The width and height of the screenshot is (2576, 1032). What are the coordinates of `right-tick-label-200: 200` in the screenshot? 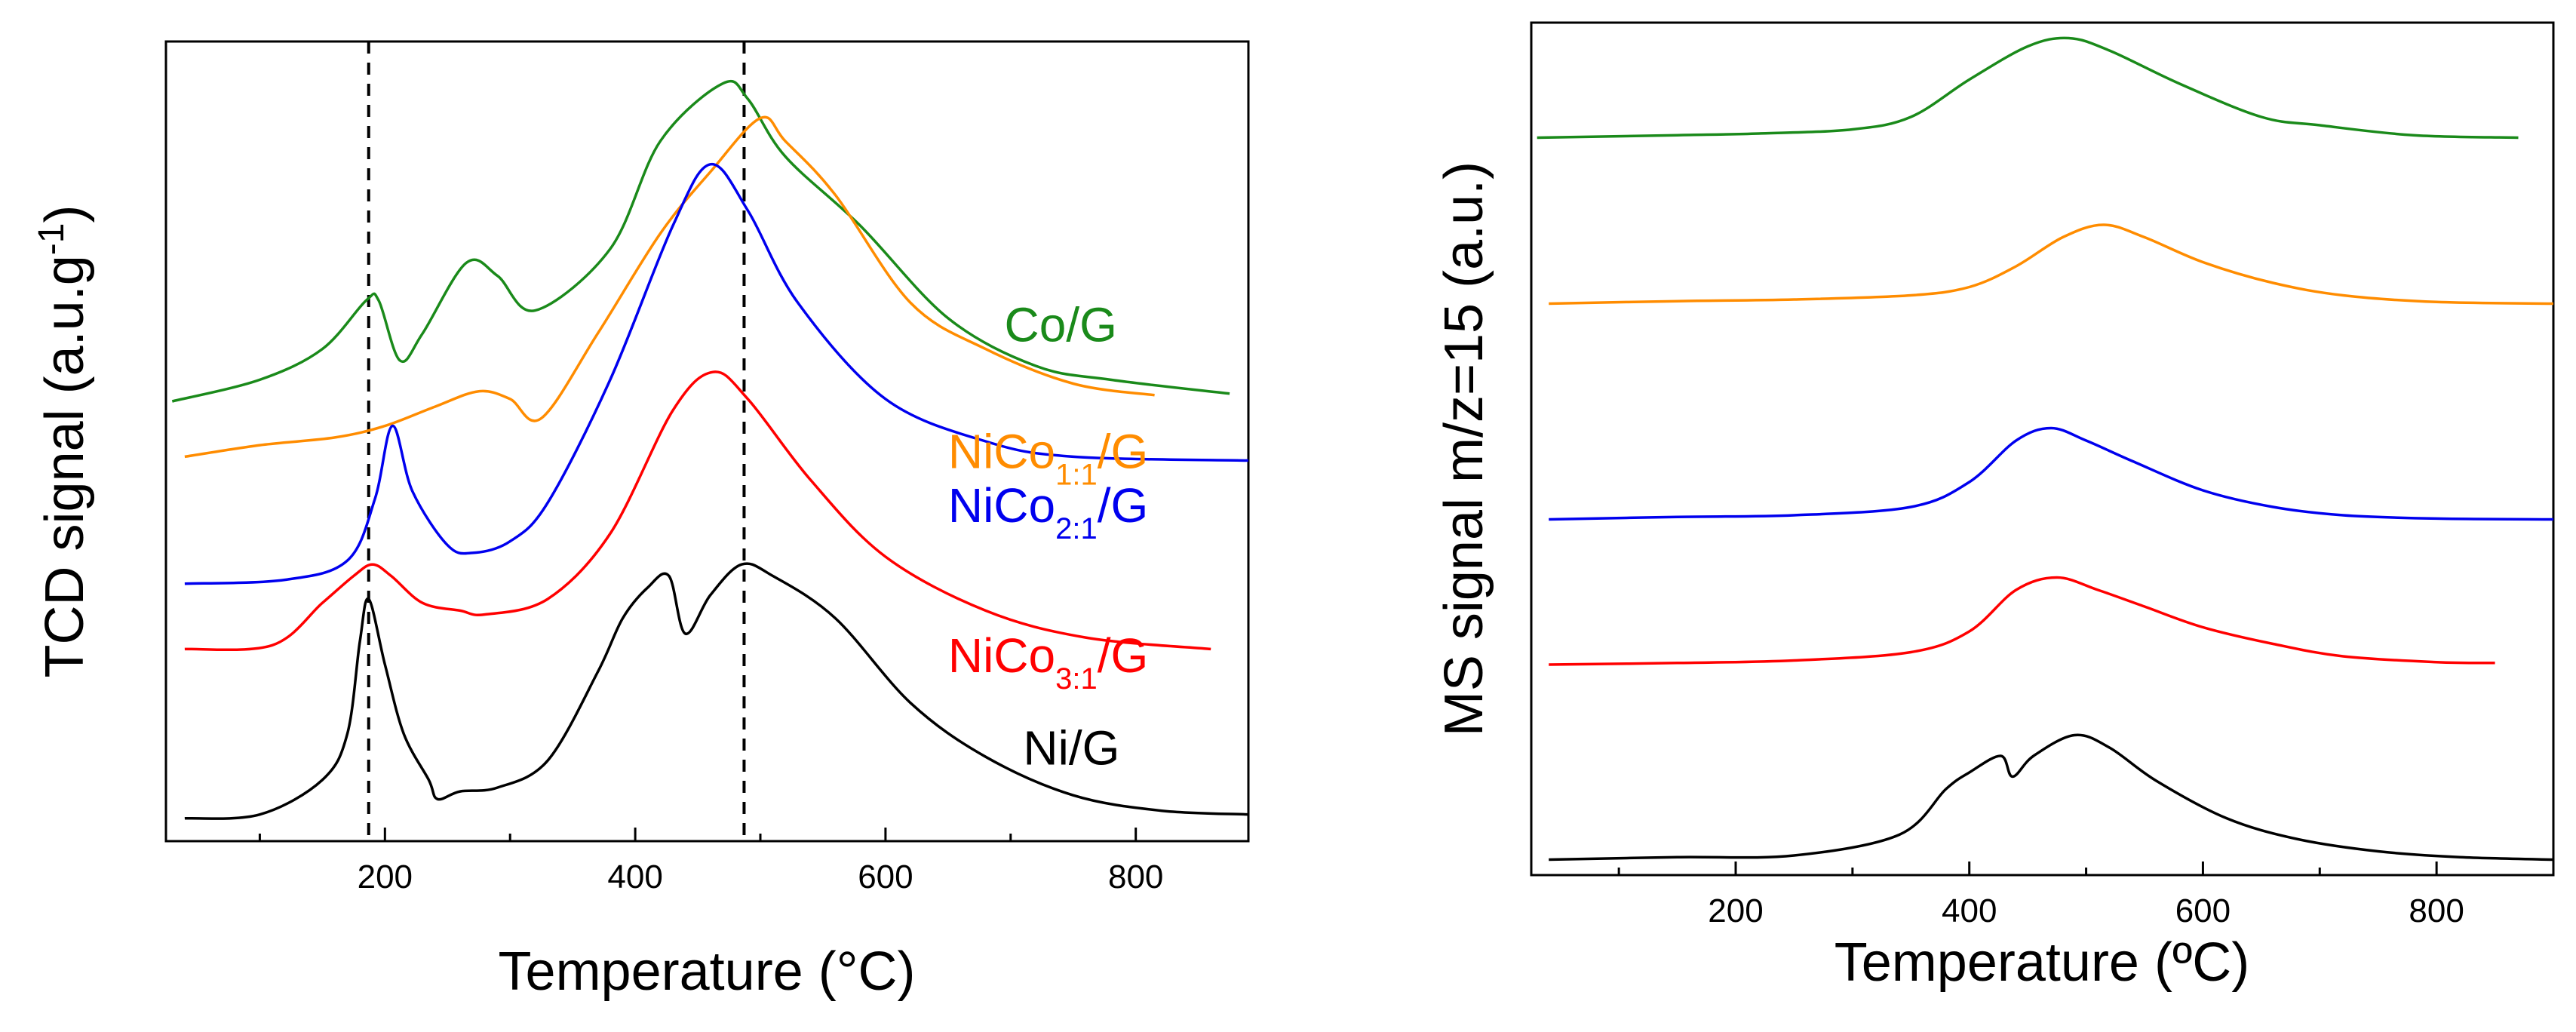 It's located at (1735, 910).